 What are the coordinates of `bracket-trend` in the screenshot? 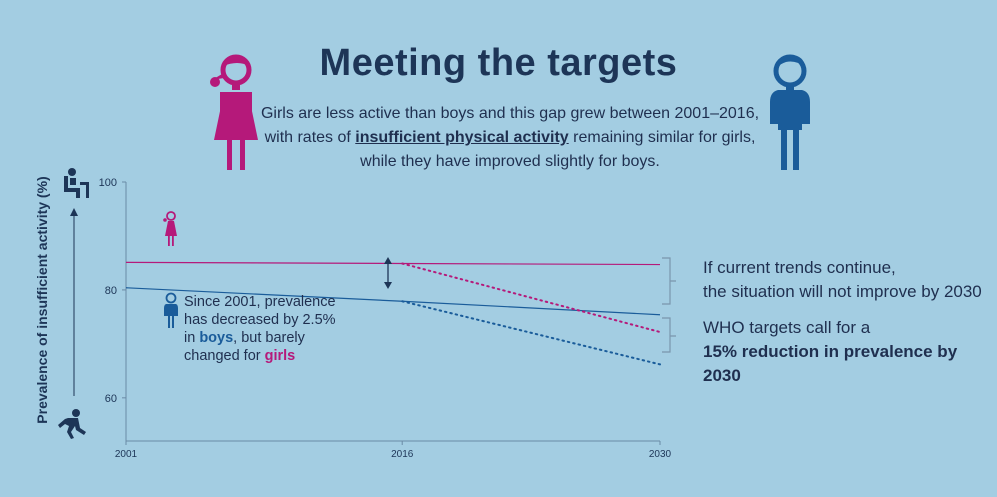 It's located at (669, 281).